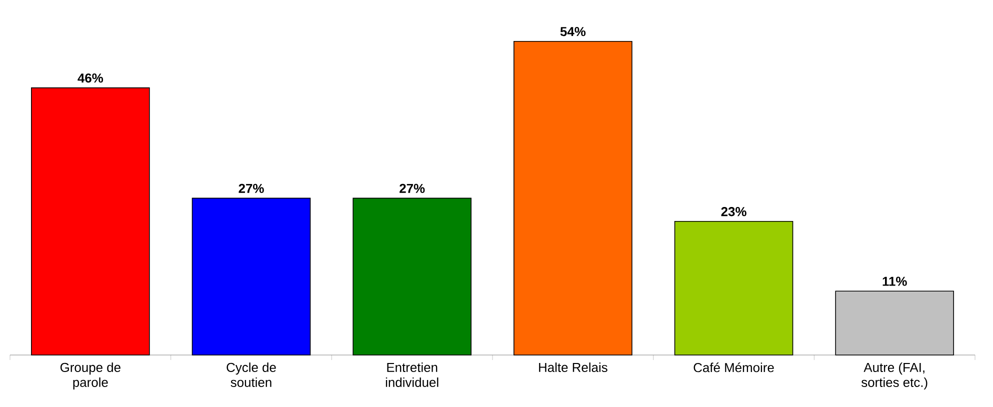 The image size is (993, 407). What do you see at coordinates (573, 367) in the screenshot?
I see `x-tick-label: Halte Relais` at bounding box center [573, 367].